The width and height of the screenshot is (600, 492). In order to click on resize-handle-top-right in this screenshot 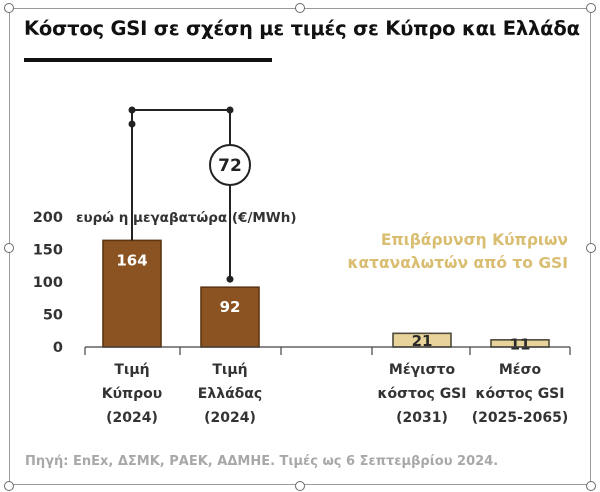, I will do `click(591, 8)`.